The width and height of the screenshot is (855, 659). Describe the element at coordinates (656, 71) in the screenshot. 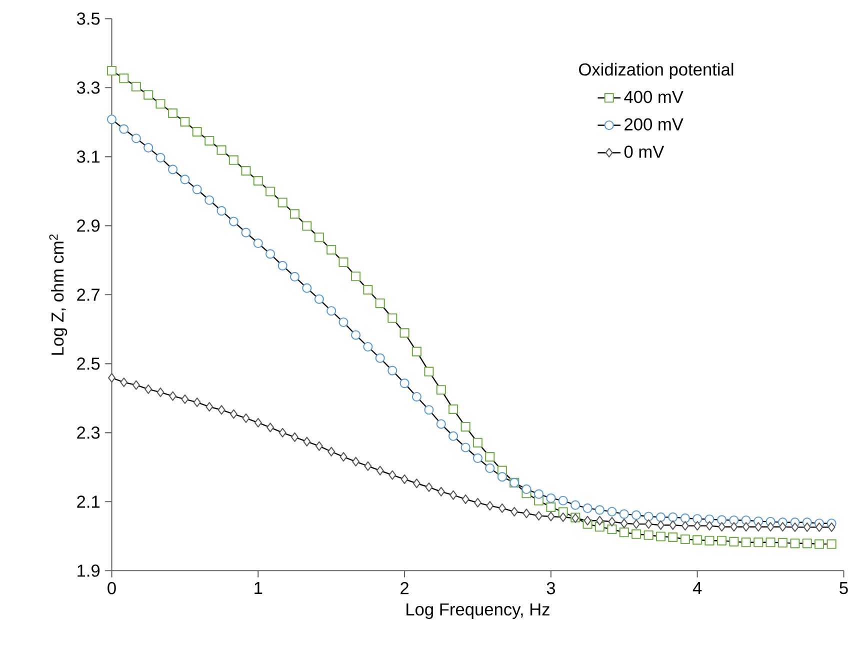

I see `legend-title: Oxidization potential` at that location.